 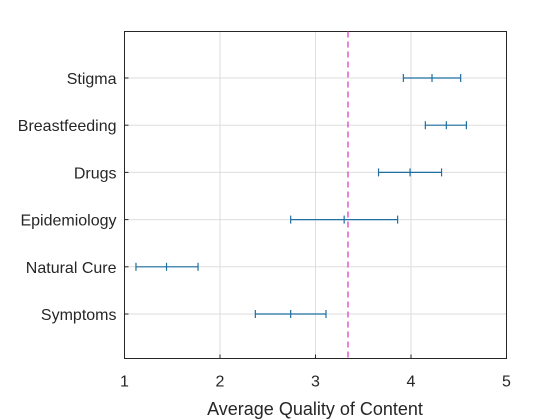 I want to click on y-tick-label: Drugs, so click(x=95, y=173).